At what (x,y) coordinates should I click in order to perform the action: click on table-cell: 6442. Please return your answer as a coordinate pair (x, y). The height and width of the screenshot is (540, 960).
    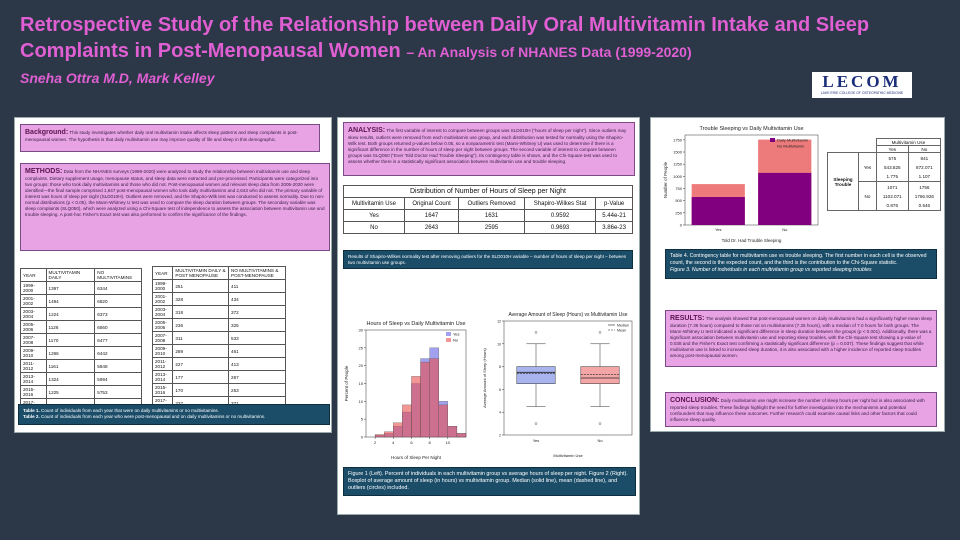
    Looking at the image, I should click on (118, 353).